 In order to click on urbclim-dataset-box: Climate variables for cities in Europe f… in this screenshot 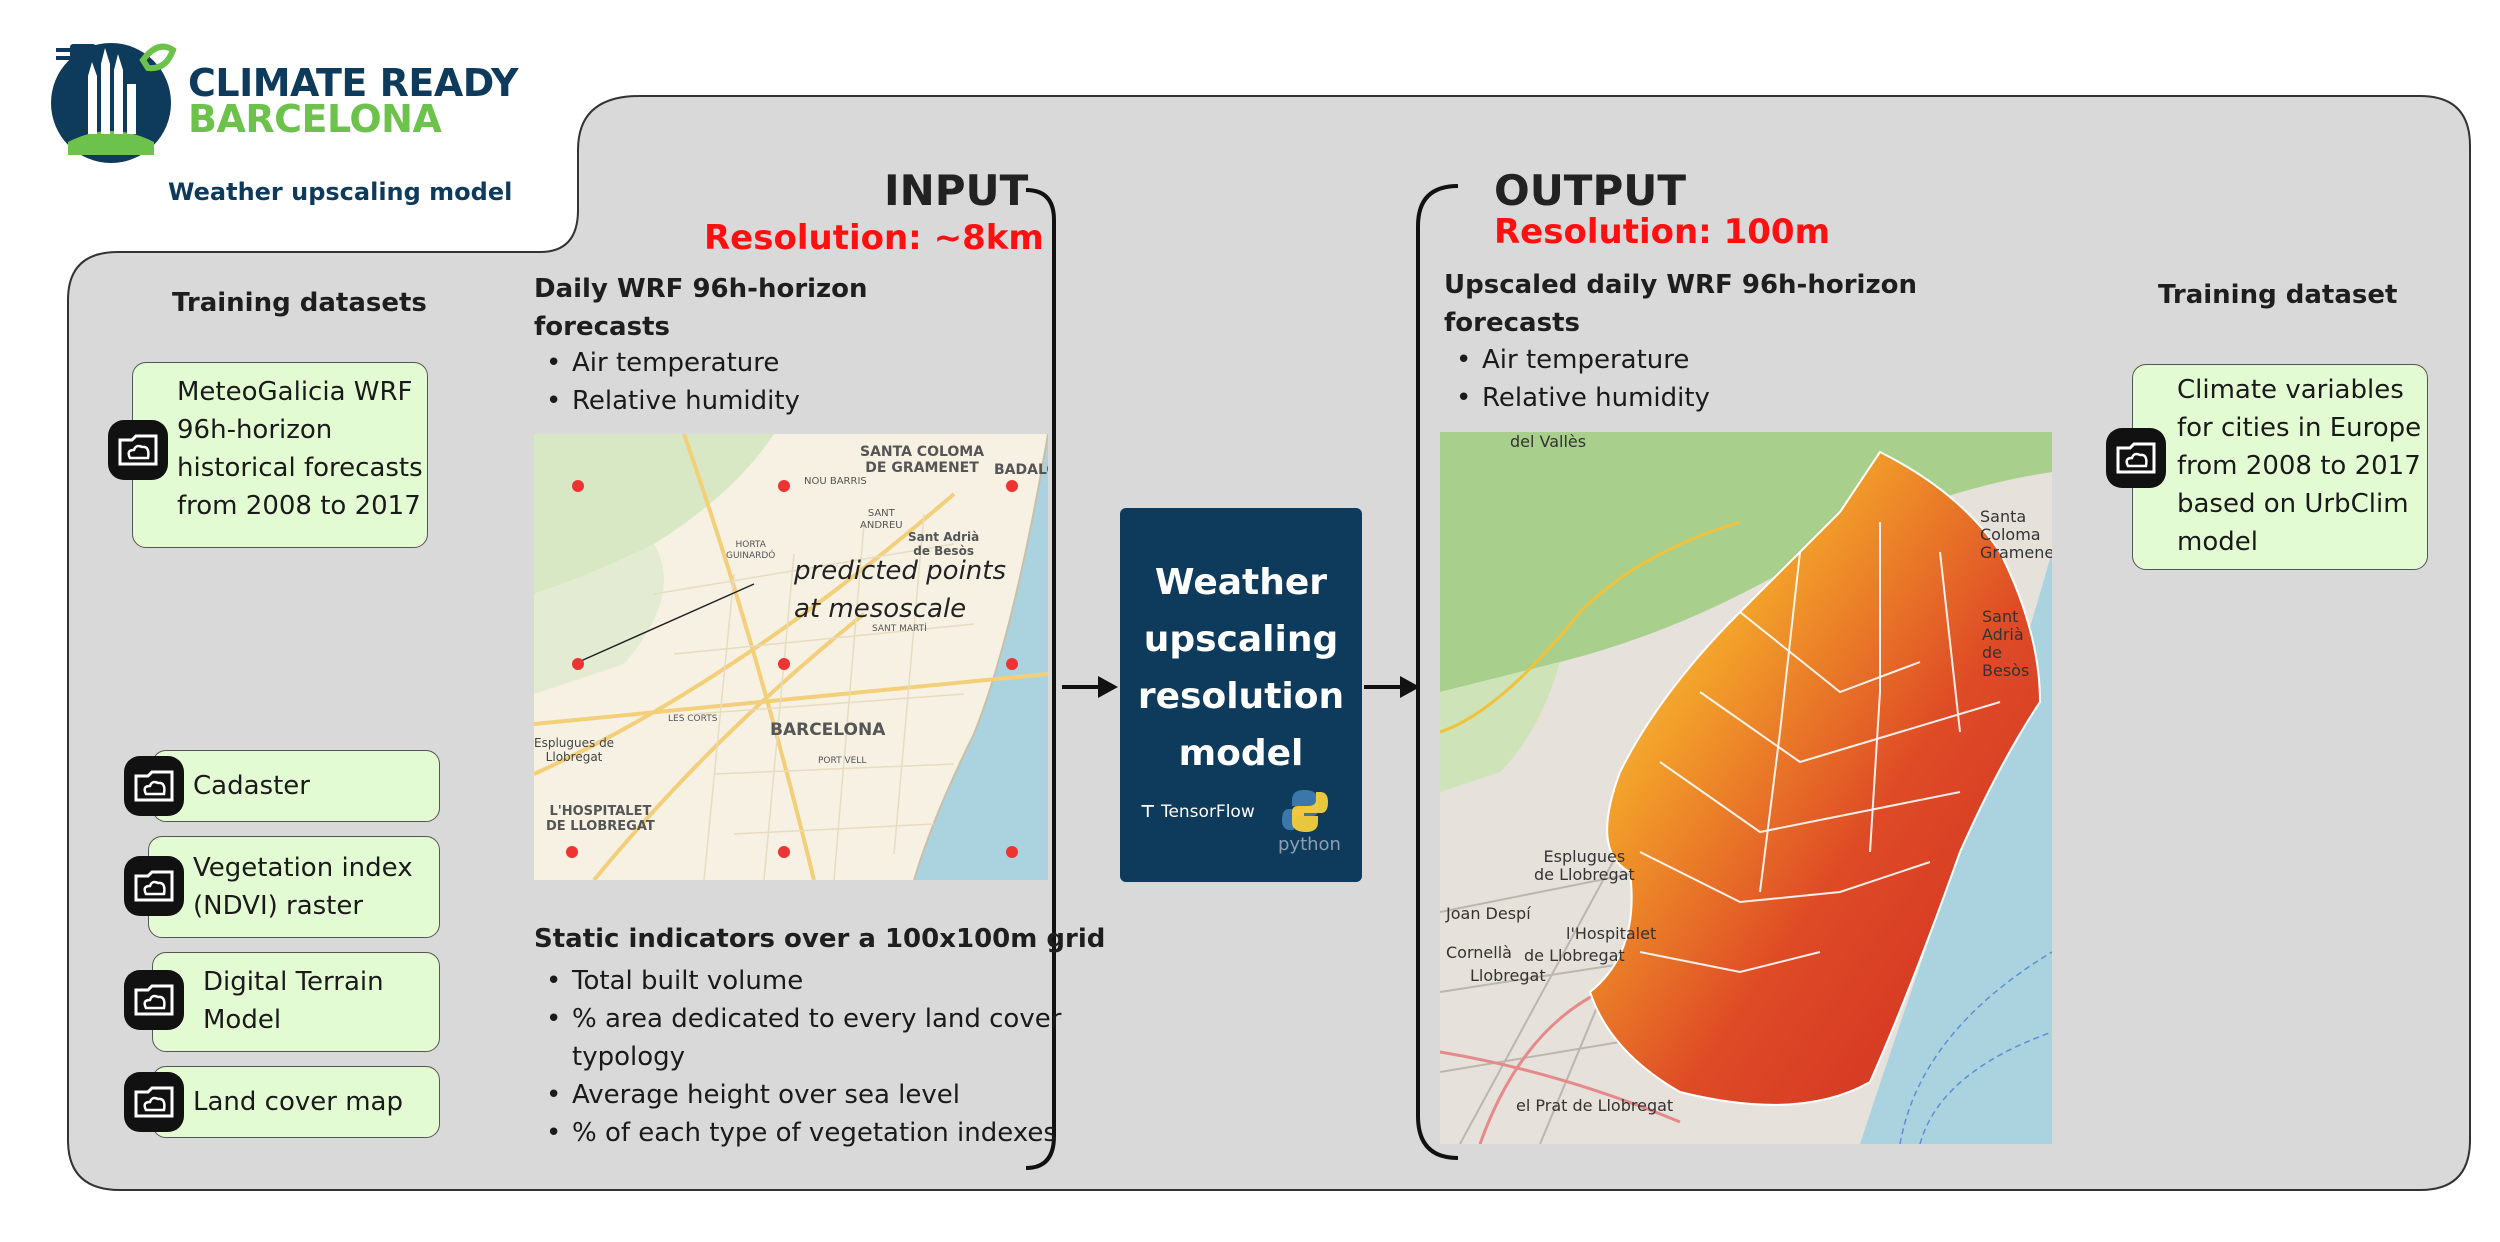, I will do `click(2280, 467)`.